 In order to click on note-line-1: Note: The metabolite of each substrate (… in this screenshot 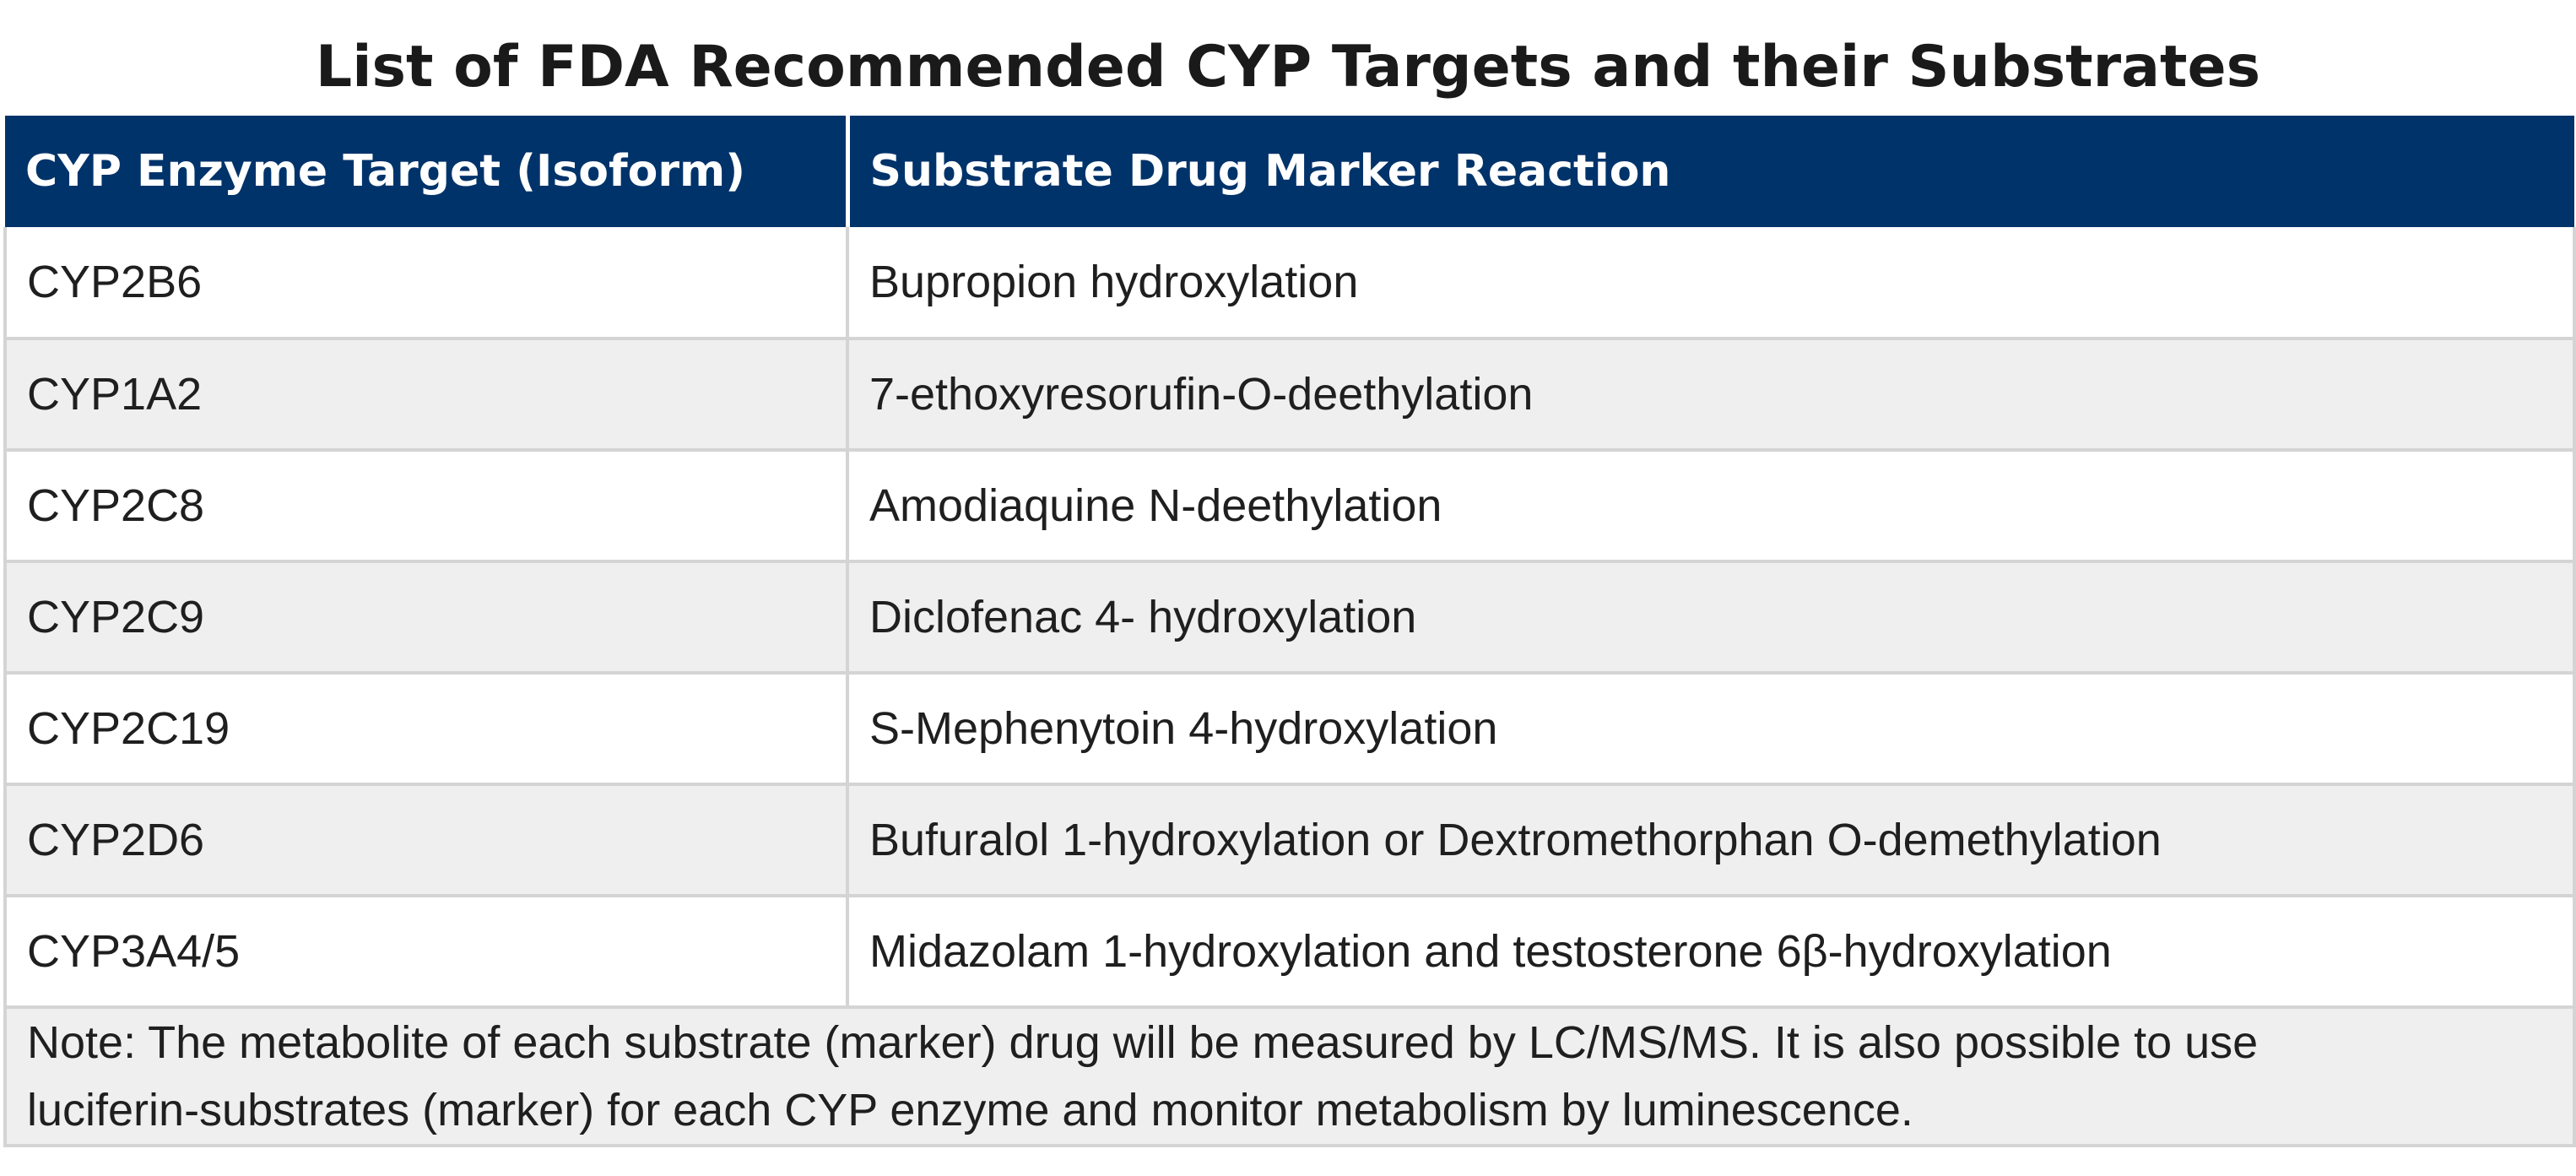, I will do `click(1143, 1042)`.